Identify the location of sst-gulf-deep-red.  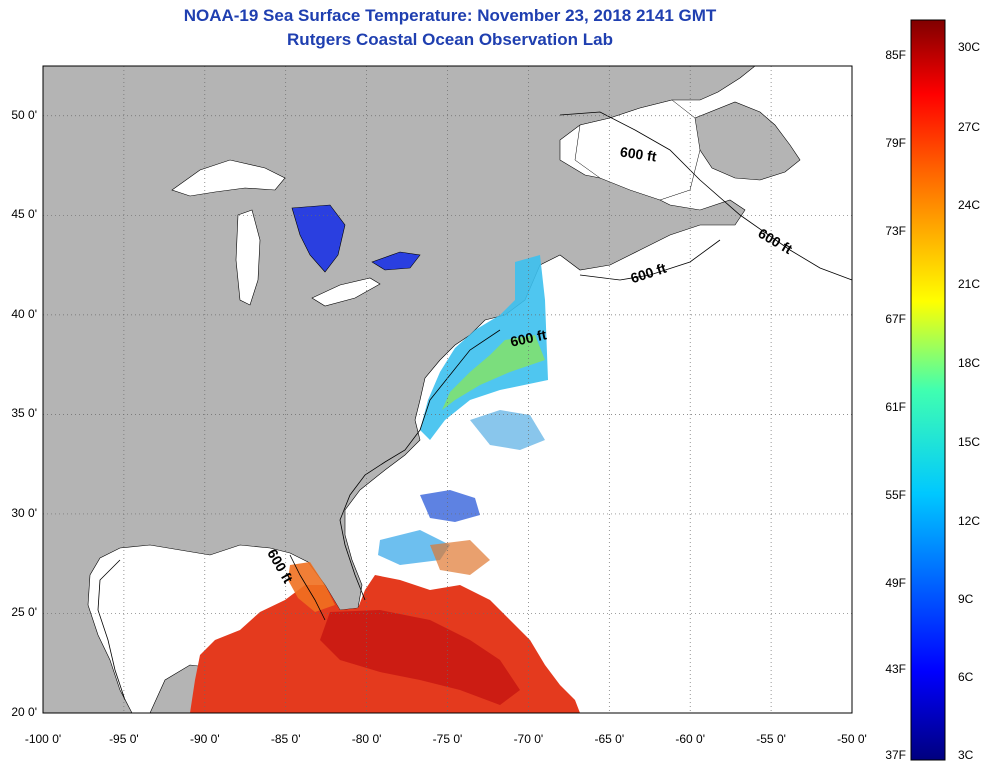
(420, 657).